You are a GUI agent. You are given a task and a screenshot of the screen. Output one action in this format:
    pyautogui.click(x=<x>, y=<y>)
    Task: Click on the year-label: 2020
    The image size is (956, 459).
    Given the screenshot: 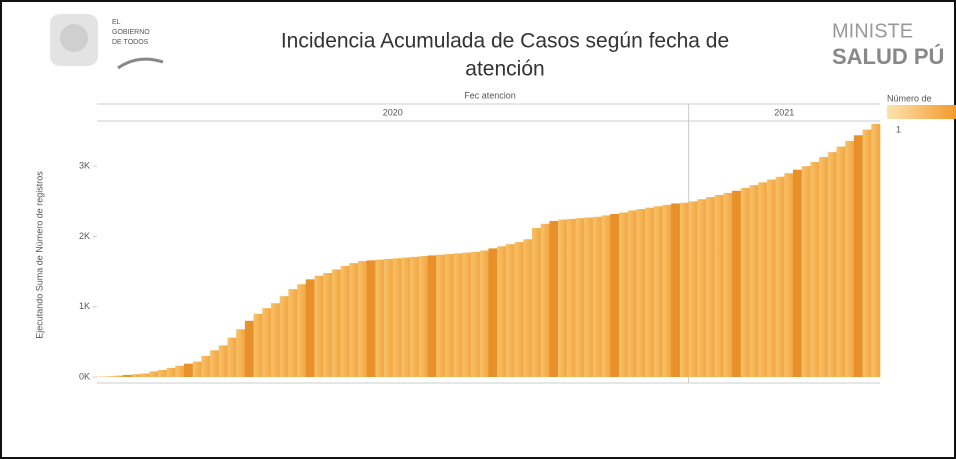 What is the action you would take?
    pyautogui.click(x=393, y=112)
    